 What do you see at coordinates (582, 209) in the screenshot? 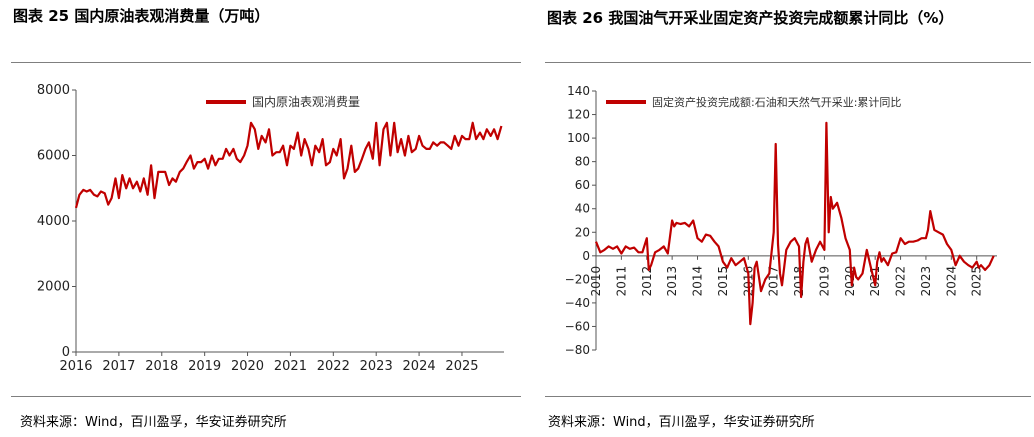
I see `right-y-tick-label: 40` at bounding box center [582, 209].